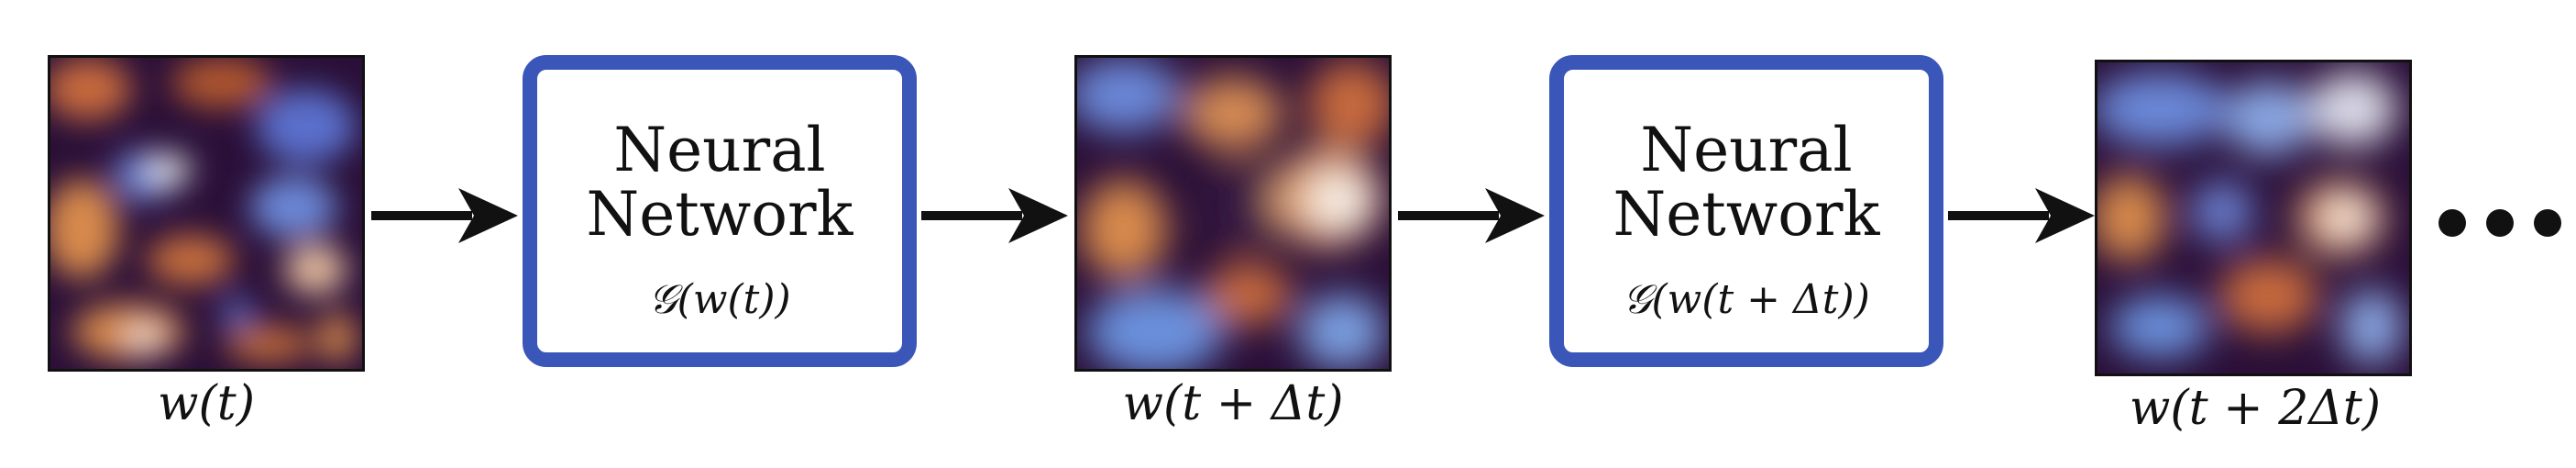  What do you see at coordinates (1746, 299) in the screenshot?
I see `network-formula: 𝒢(w(t + Δt))` at bounding box center [1746, 299].